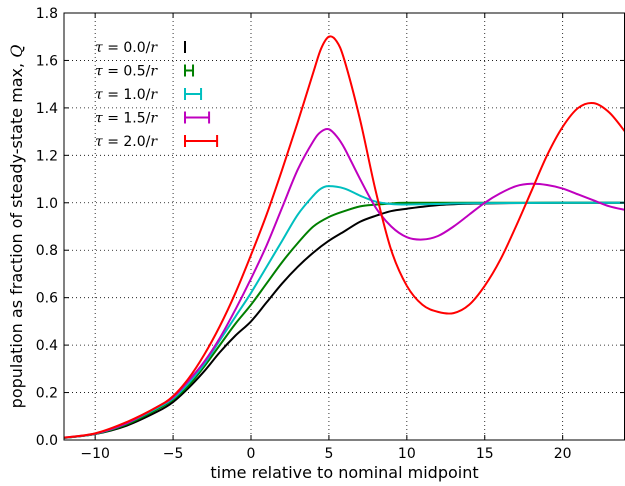 Image resolution: width=625 pixels, height=486 pixels. What do you see at coordinates (47, 394) in the screenshot?
I see `y-tick-label: 0.2` at bounding box center [47, 394].